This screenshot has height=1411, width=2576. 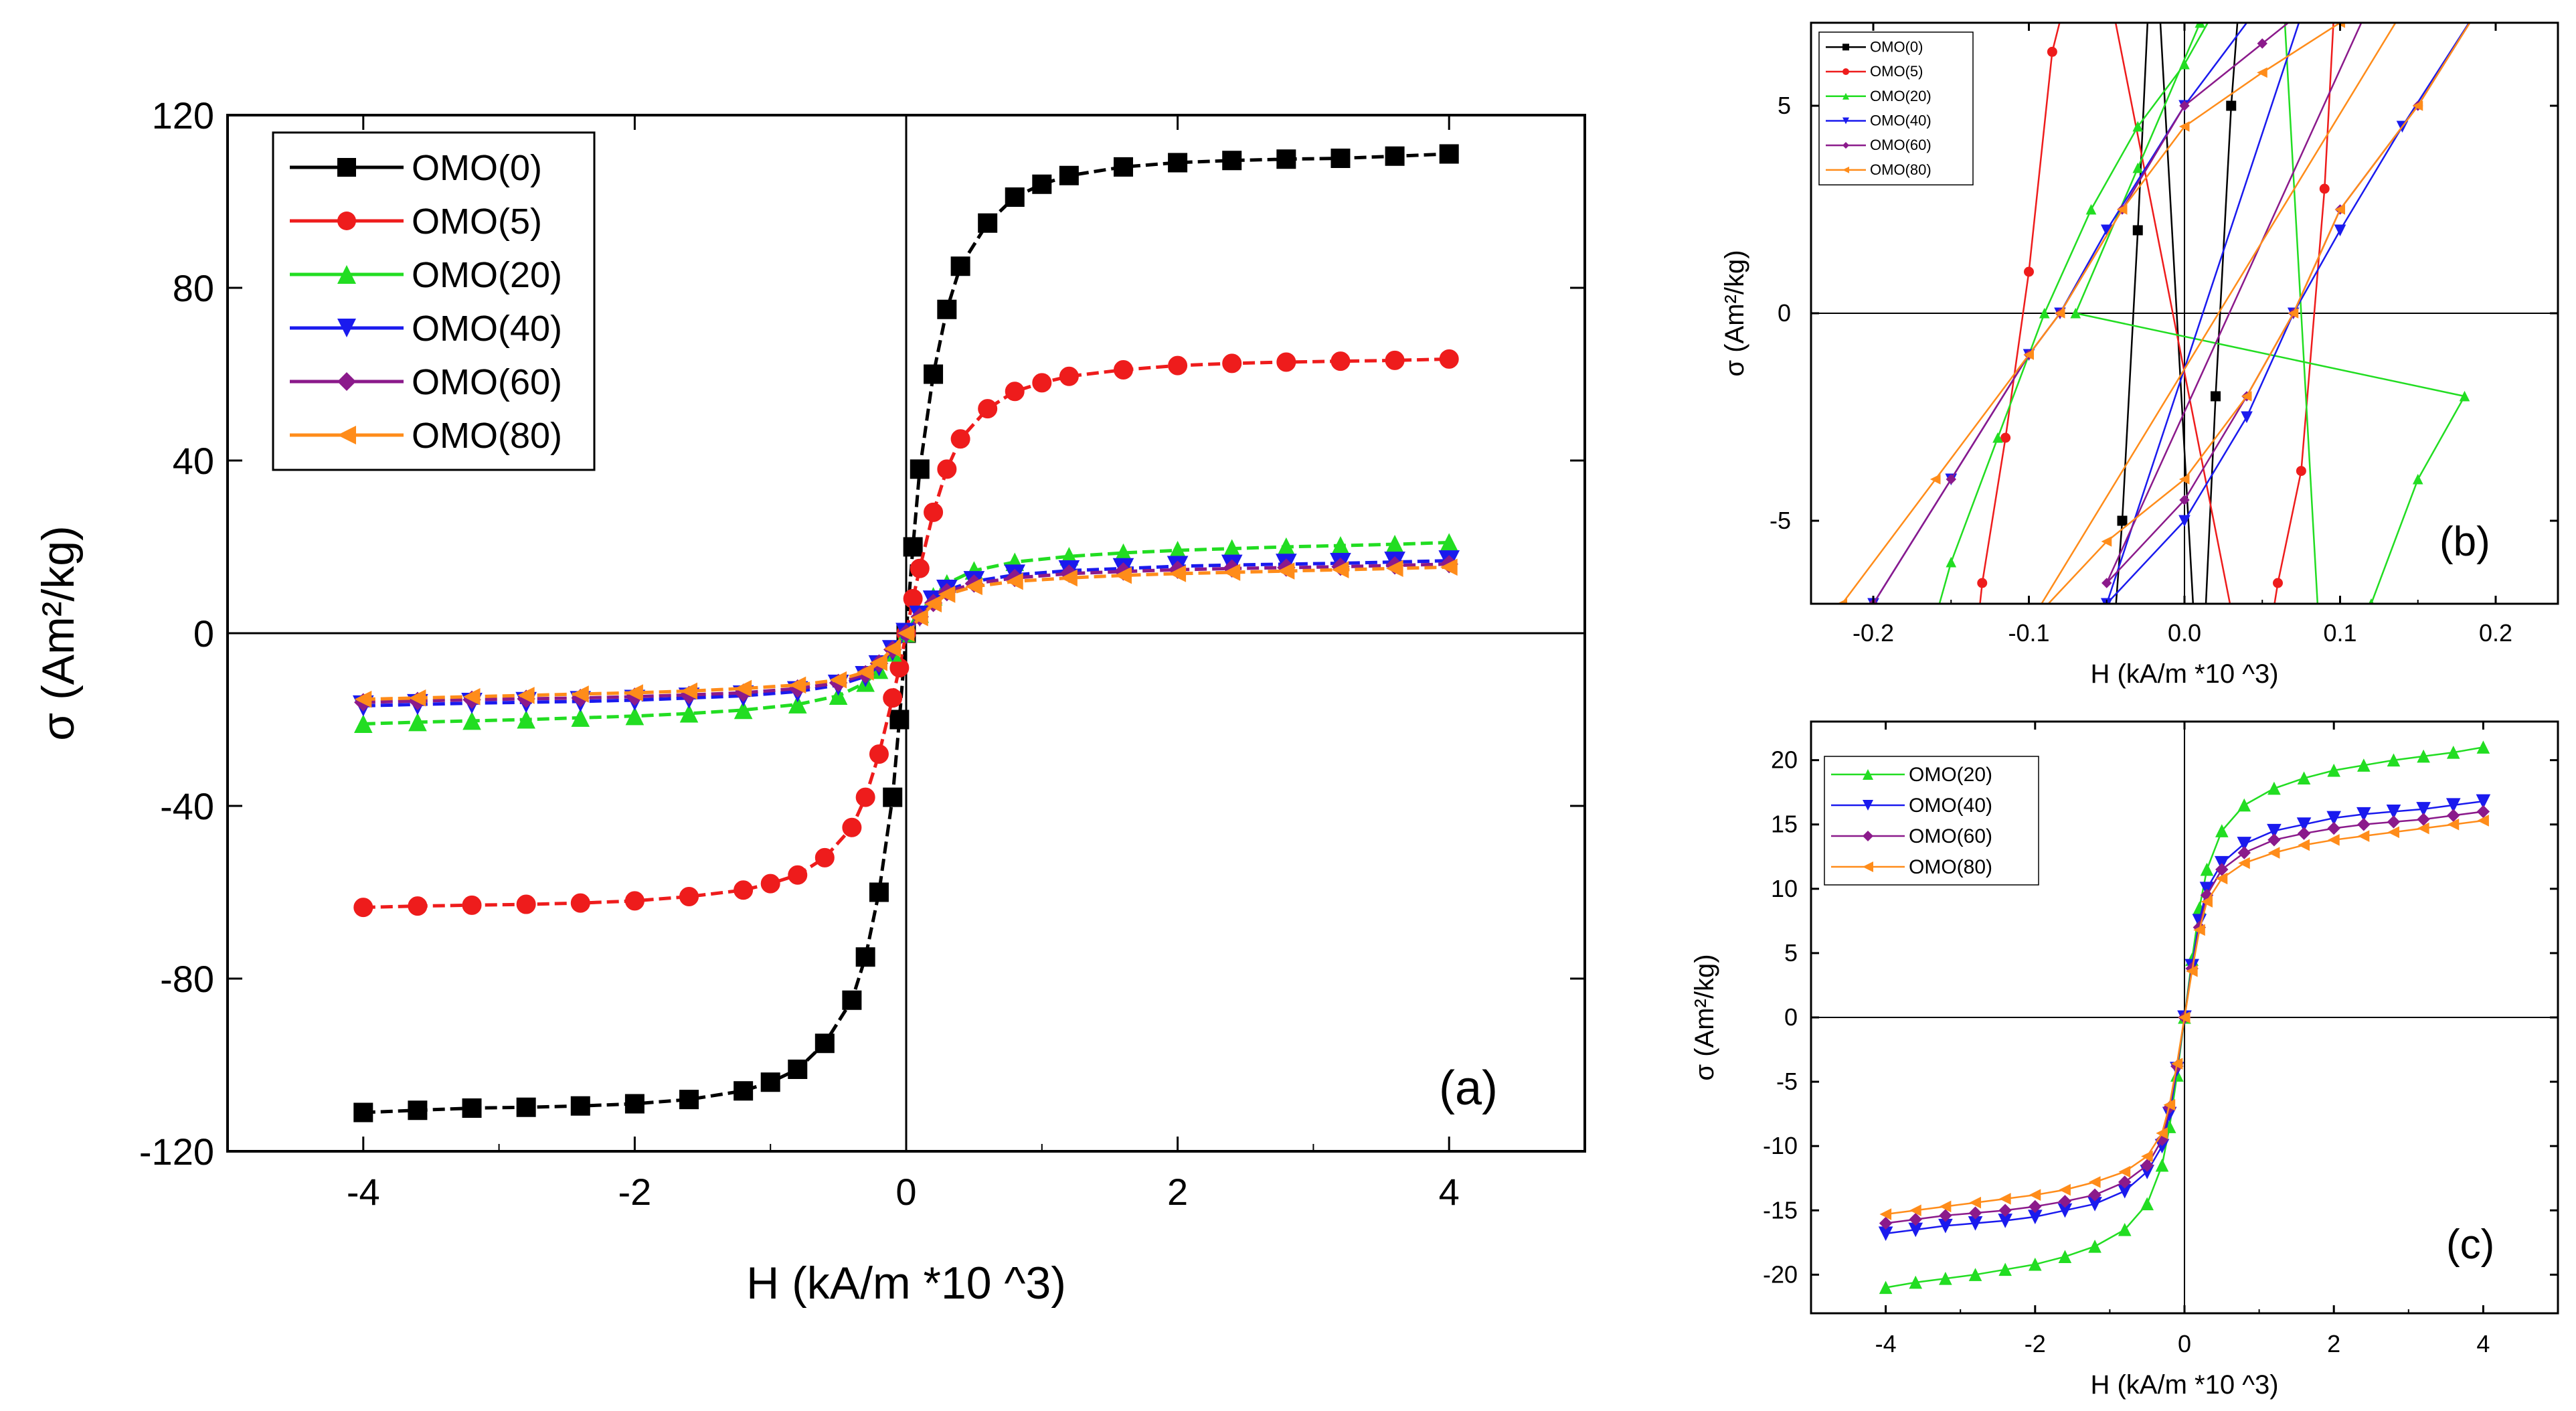 I want to click on x-tick-label: 4, so click(x=1449, y=1192).